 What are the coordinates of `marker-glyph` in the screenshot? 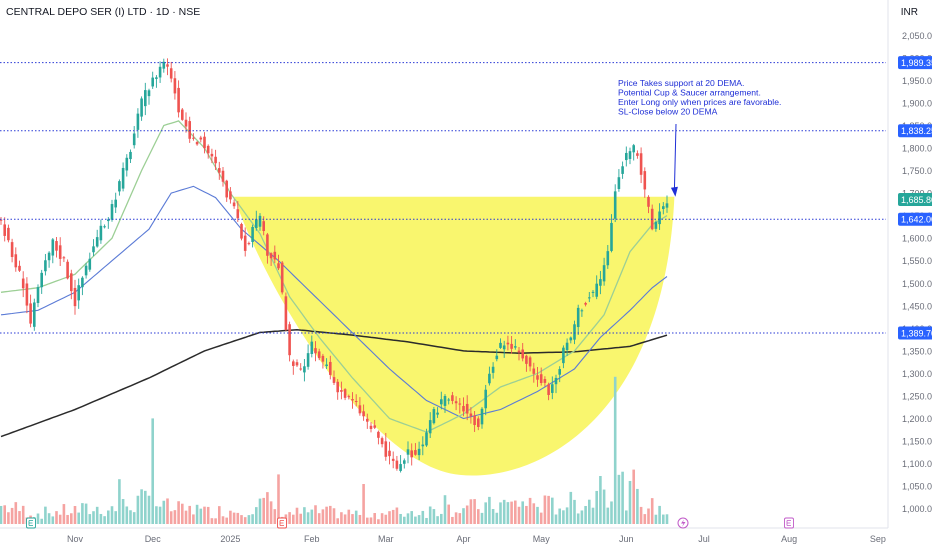 It's located at (281, 523).